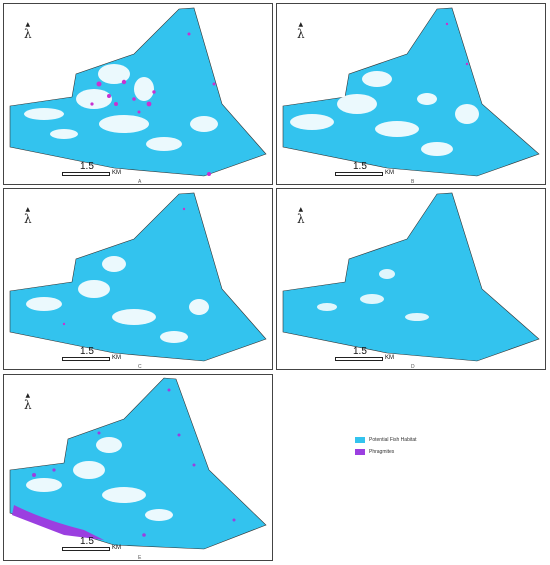 The image size is (550, 565). I want to click on habitat-swatch, so click(360, 440).